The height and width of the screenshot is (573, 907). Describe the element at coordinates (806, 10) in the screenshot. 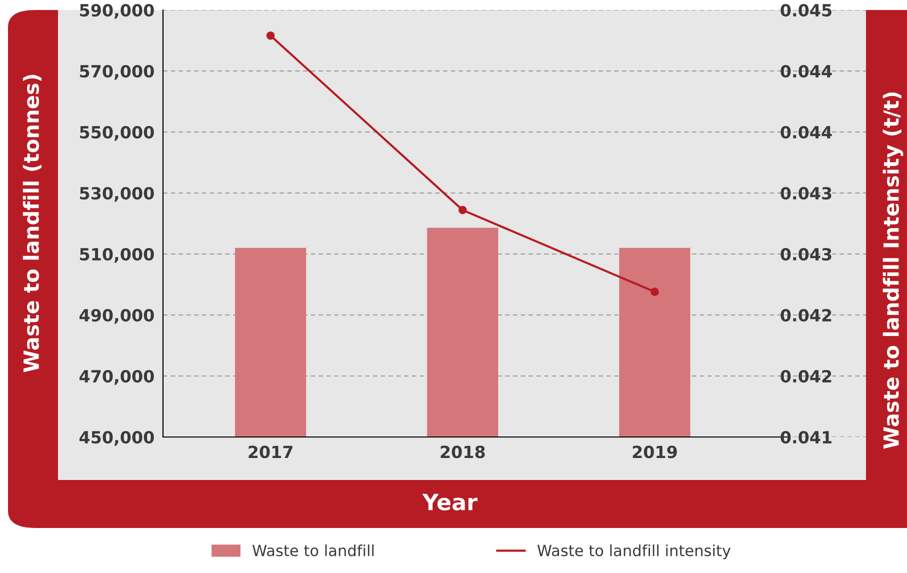

I see `y2-tick-label: 0.045` at that location.